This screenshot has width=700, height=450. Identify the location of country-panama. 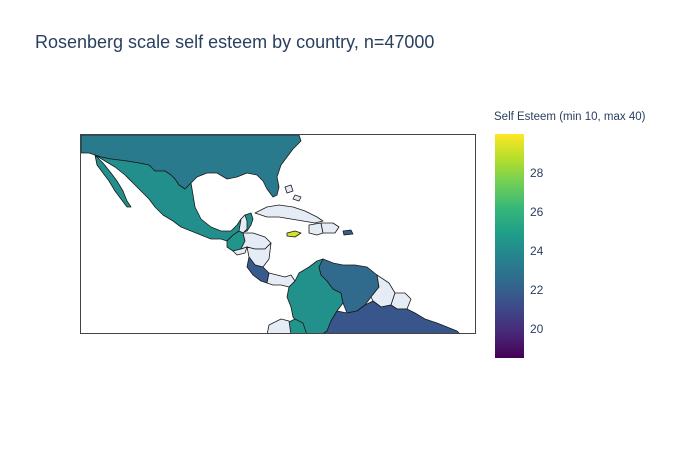
(281, 280).